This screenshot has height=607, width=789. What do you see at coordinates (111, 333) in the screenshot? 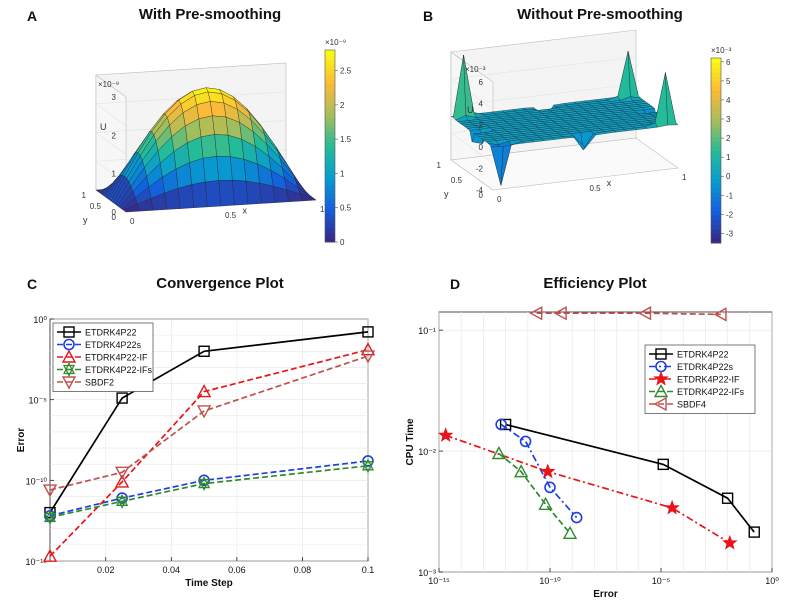
I see `legend-label: ETDRK4P22` at bounding box center [111, 333].